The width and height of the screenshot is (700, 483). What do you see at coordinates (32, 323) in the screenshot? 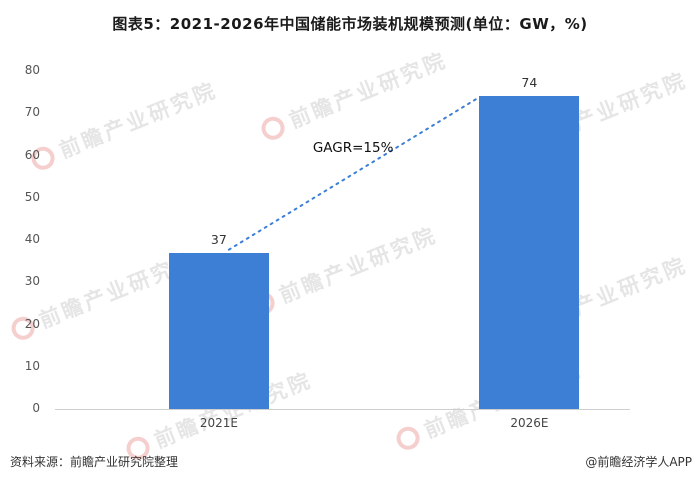
I see `y-axis-tick-label: 20` at bounding box center [32, 323].